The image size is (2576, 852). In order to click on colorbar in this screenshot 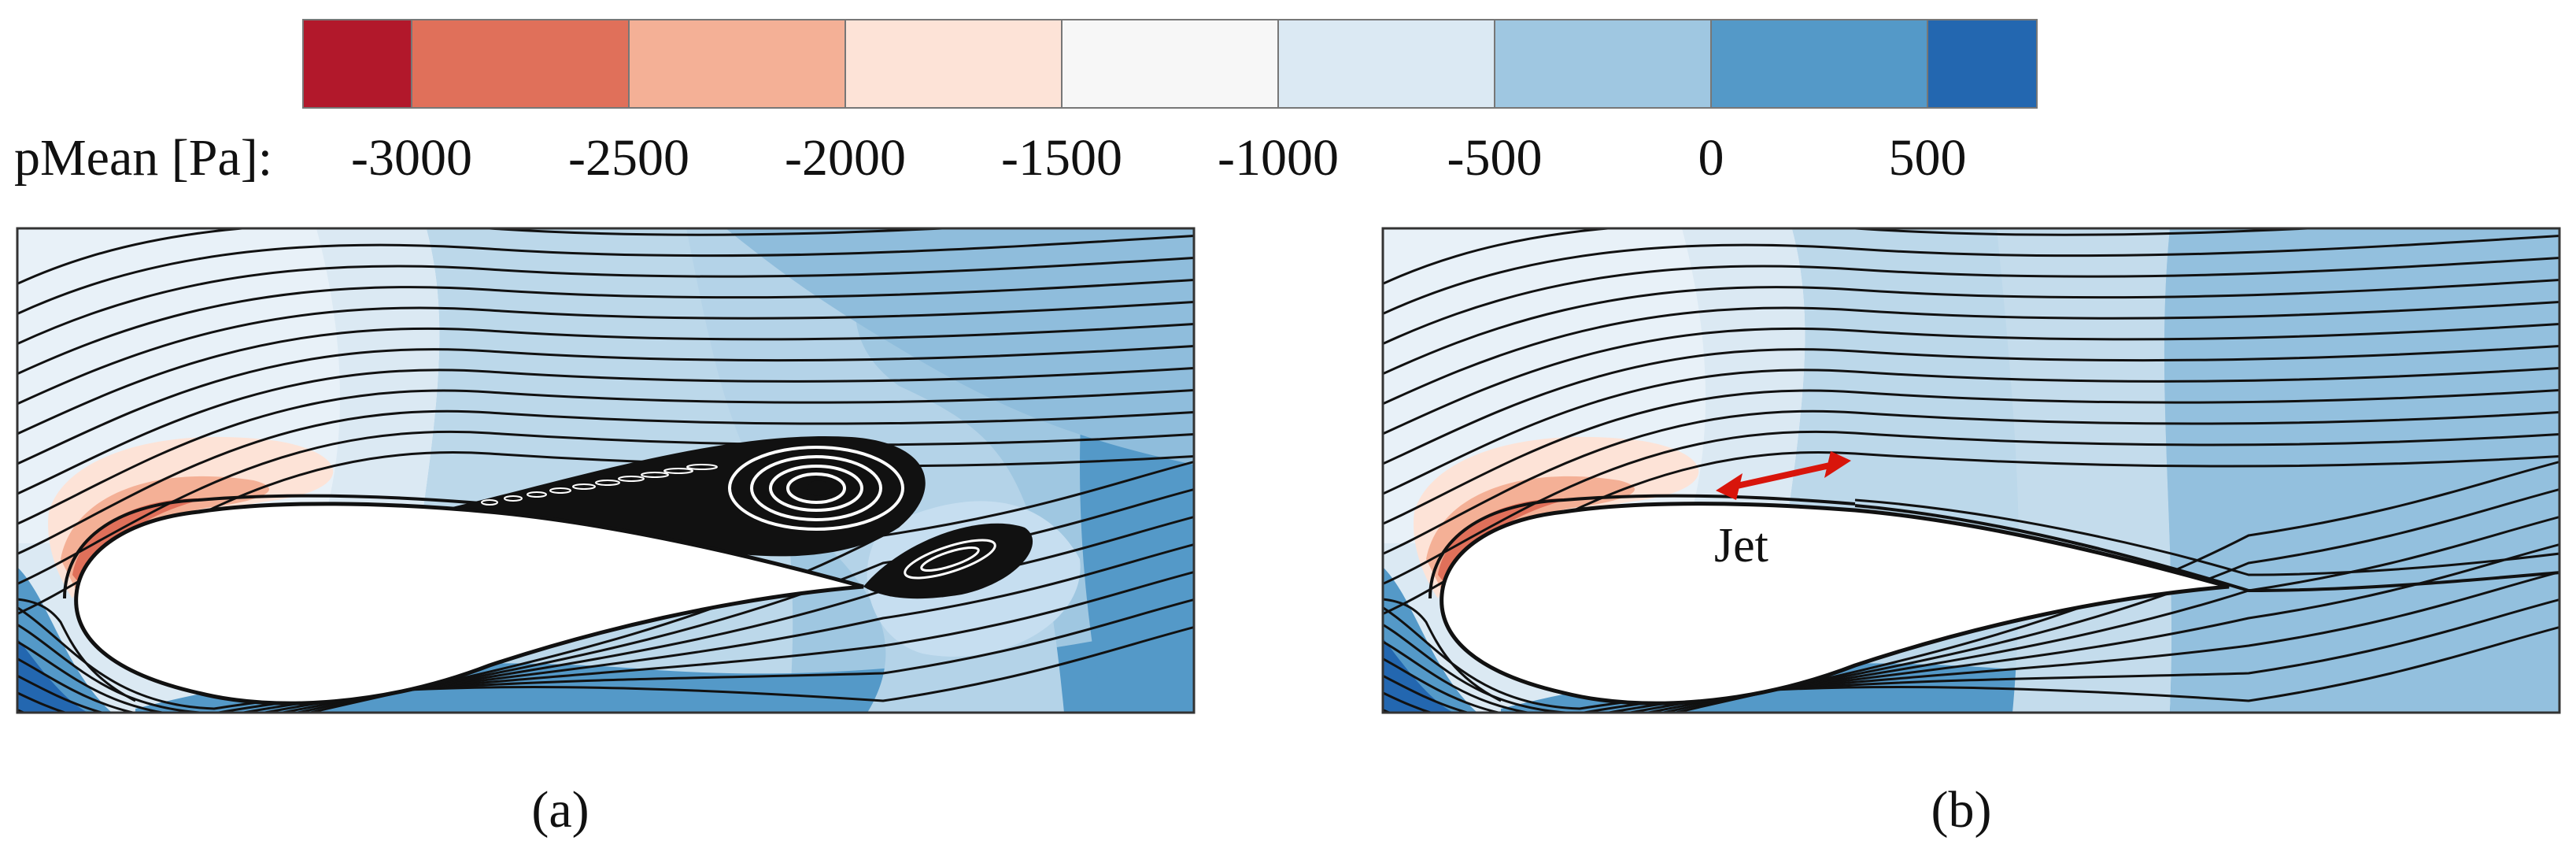, I will do `click(1170, 64)`.